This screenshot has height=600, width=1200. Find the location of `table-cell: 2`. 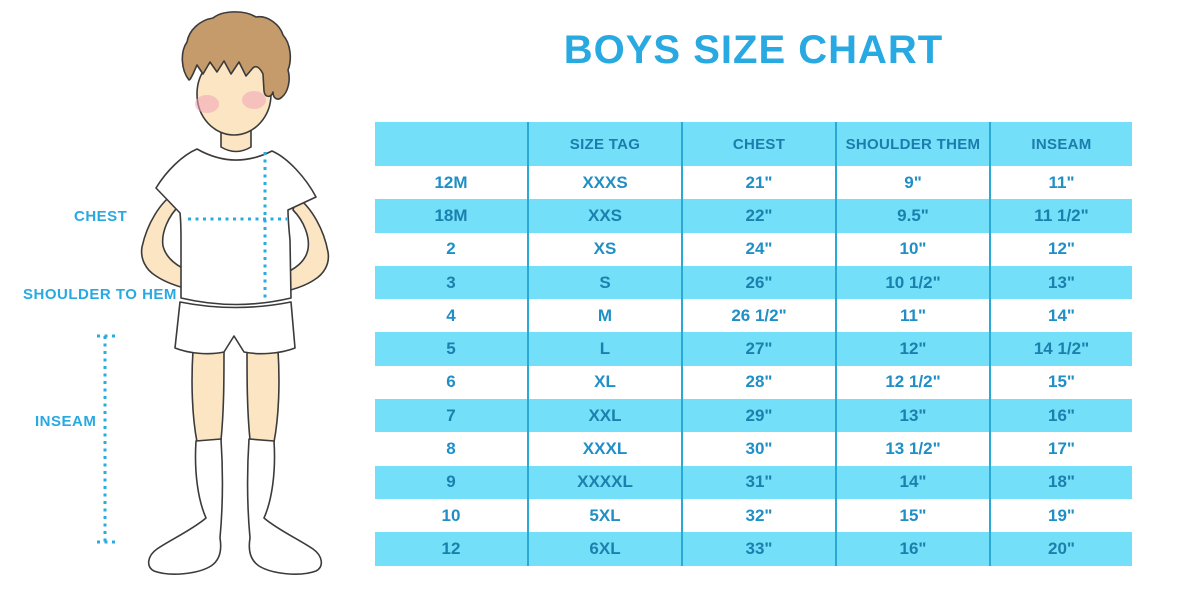

table-cell: 2 is located at coordinates (451, 249).